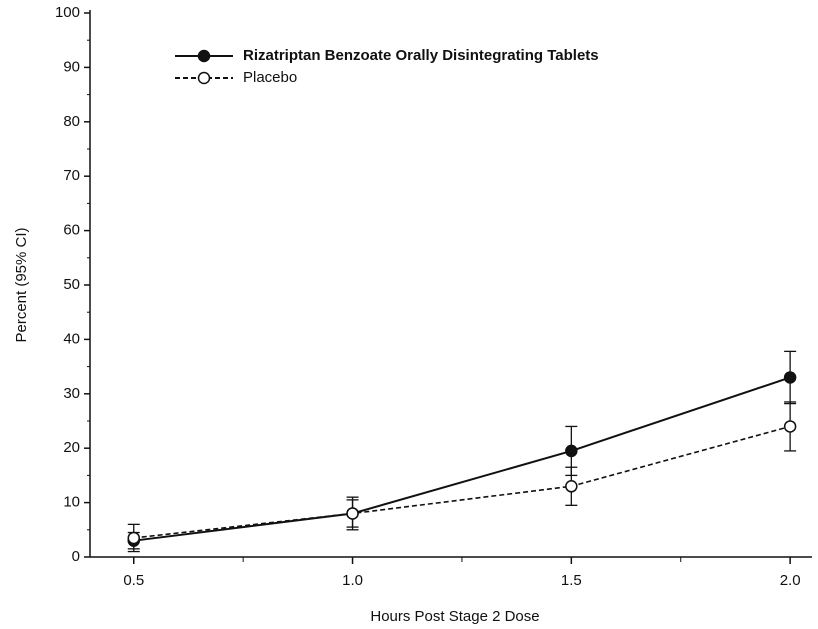 This screenshot has height=629, width=818. What do you see at coordinates (71, 284) in the screenshot?
I see `y-tick-label: 50` at bounding box center [71, 284].